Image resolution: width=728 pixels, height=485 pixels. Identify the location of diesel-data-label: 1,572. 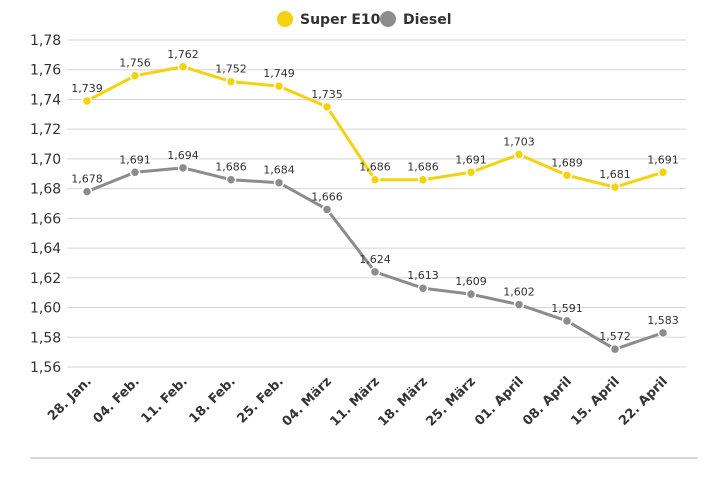
(615, 336).